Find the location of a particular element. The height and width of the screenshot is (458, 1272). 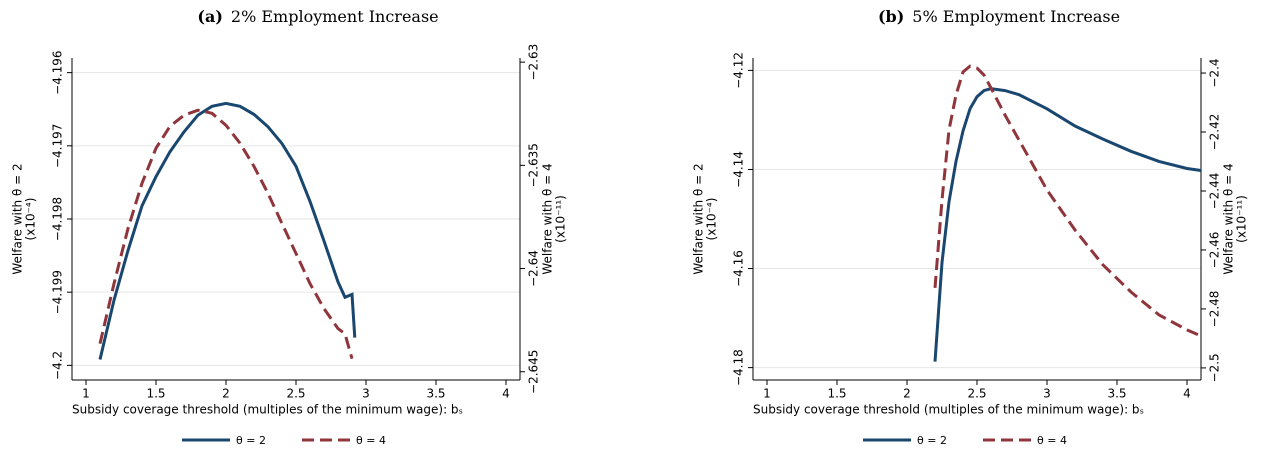

panel-label: (b) is located at coordinates (891, 16).